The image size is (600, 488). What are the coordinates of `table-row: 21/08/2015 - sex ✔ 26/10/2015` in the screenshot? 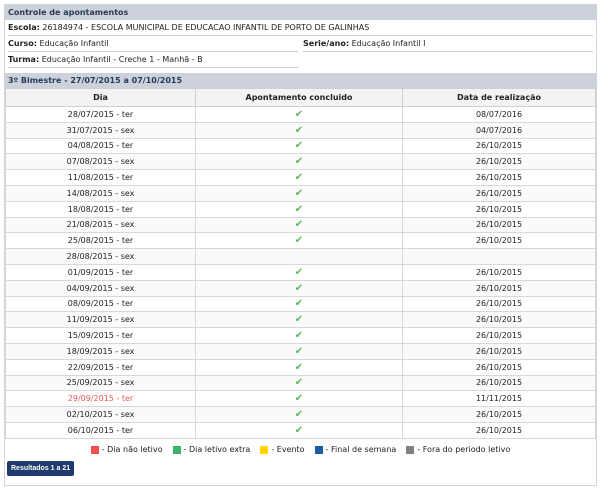 It's located at (300, 225).